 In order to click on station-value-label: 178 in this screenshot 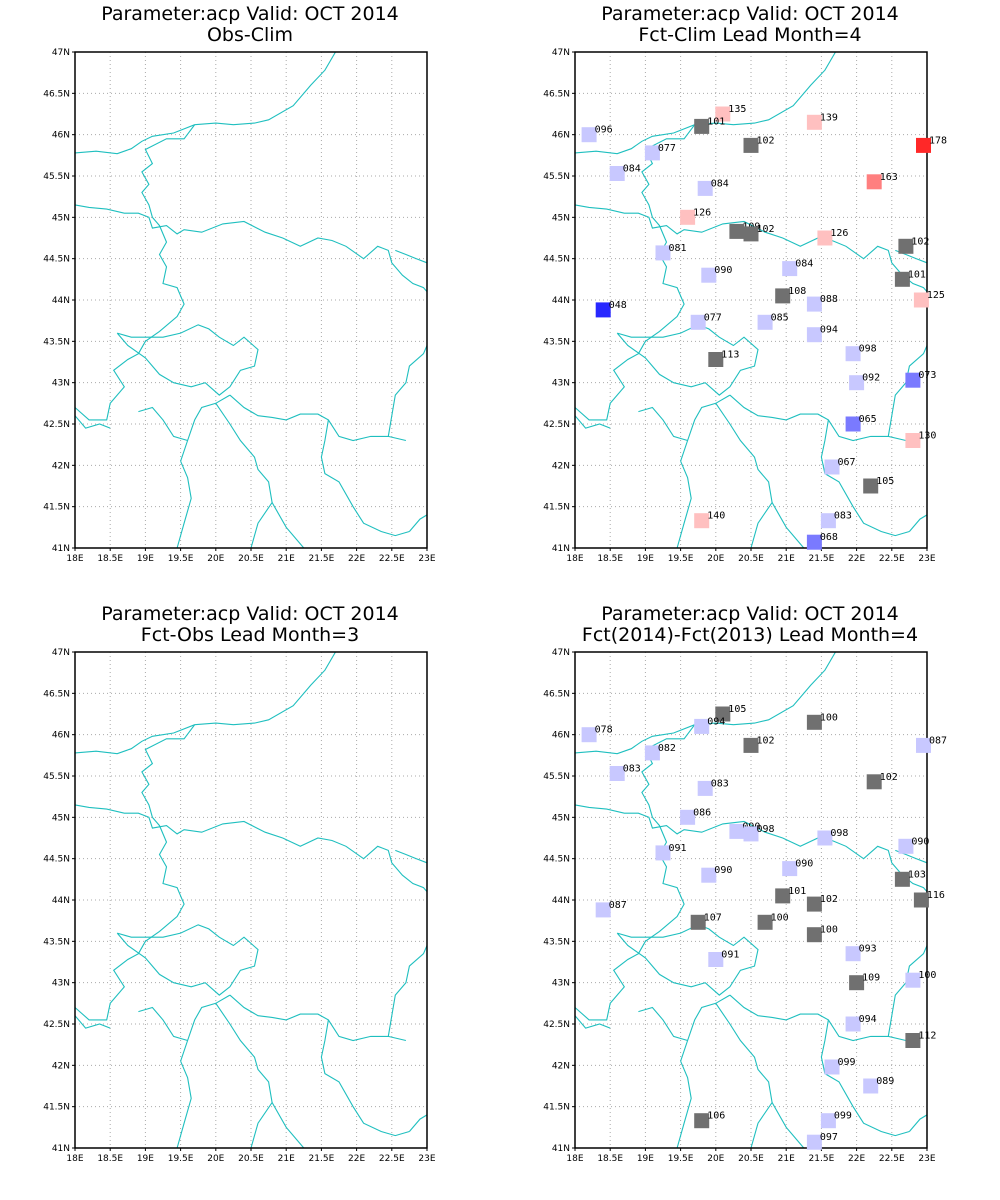, I will do `click(938, 140)`.